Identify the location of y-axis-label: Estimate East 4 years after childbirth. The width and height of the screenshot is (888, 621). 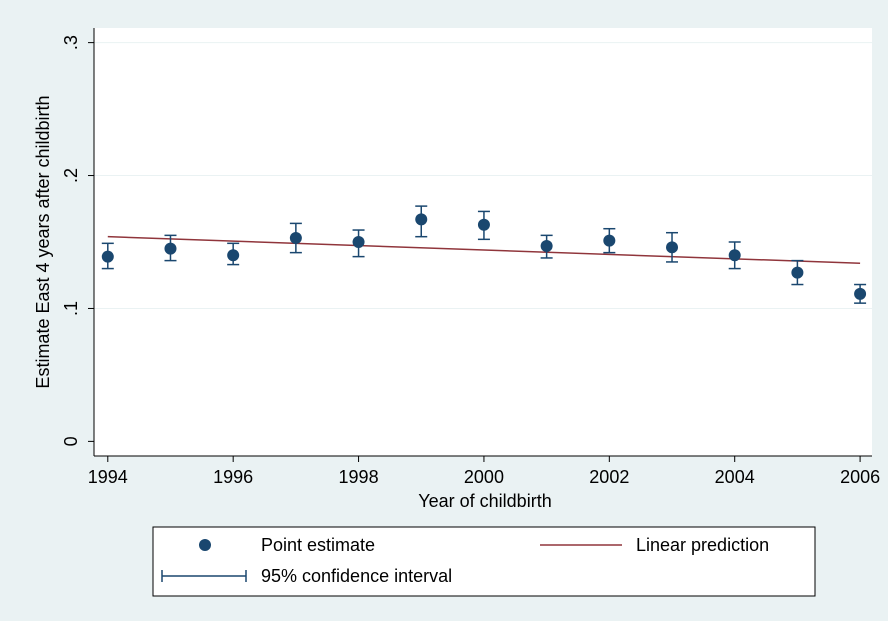
(43, 241).